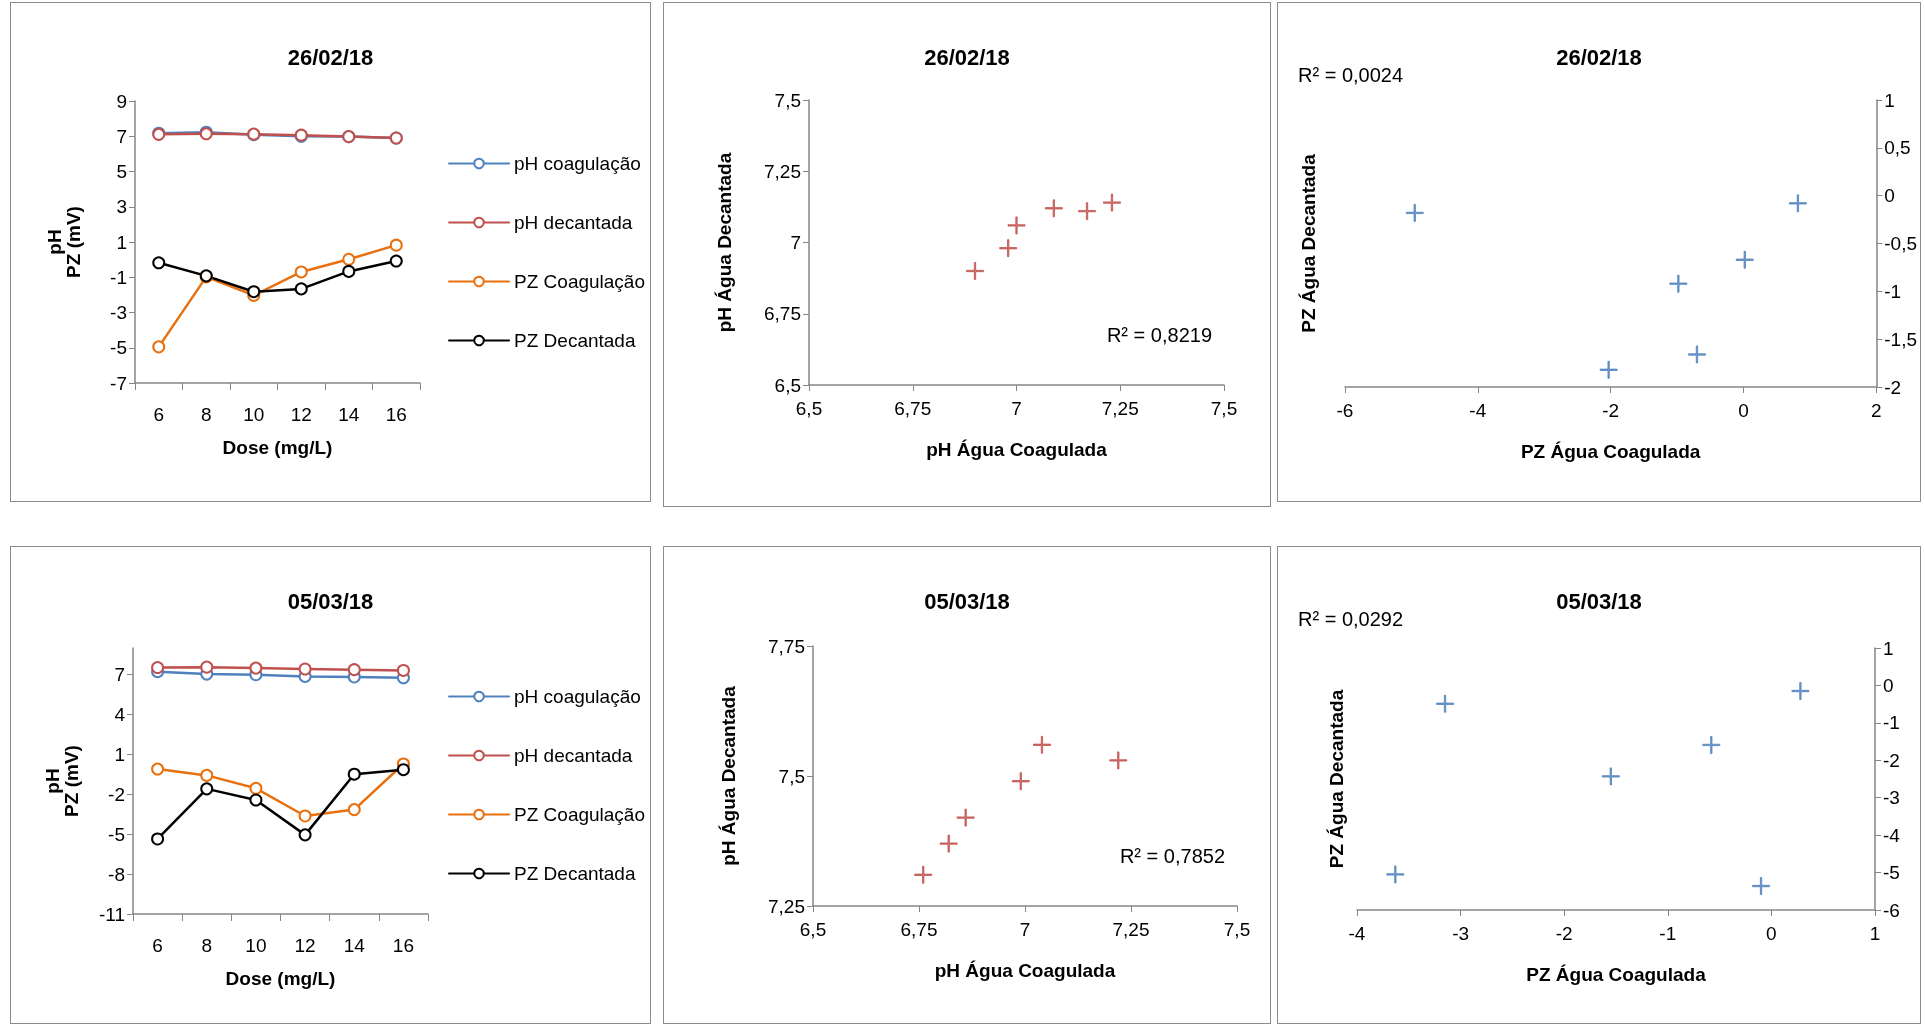 The width and height of the screenshot is (1925, 1026). Describe the element at coordinates (1159, 335) in the screenshot. I see `annotation: R² = 0,8219` at that location.